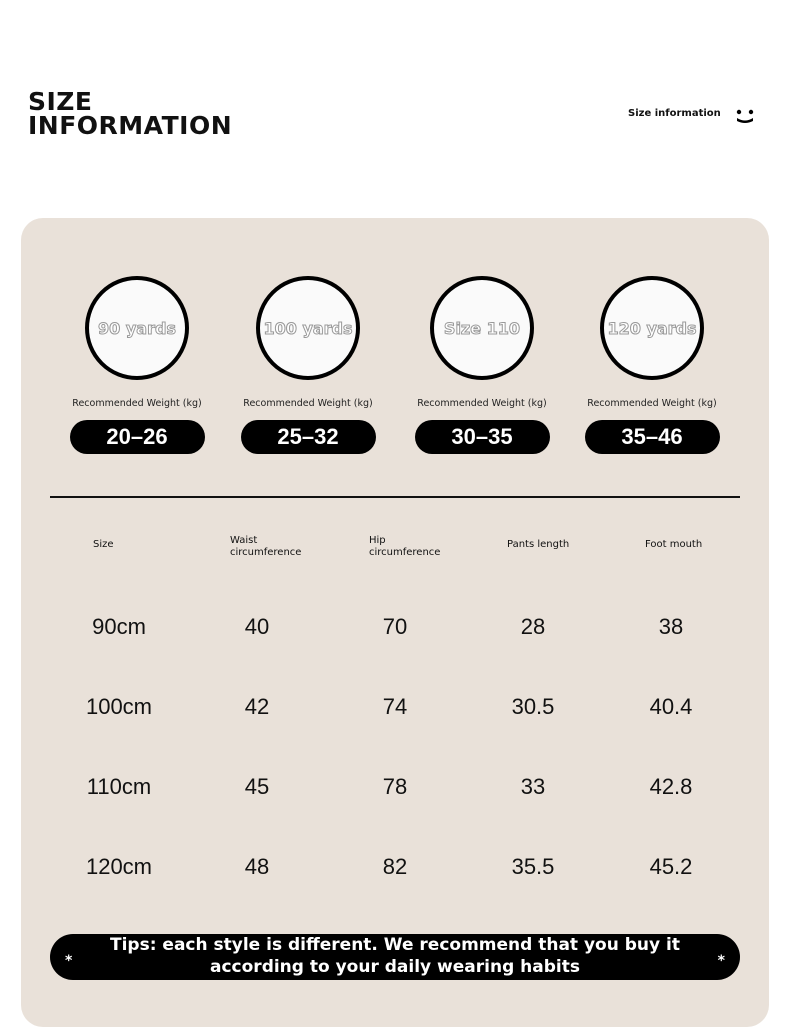 The image size is (790, 1027). What do you see at coordinates (119, 626) in the screenshot?
I see `table-cell: 90cm` at bounding box center [119, 626].